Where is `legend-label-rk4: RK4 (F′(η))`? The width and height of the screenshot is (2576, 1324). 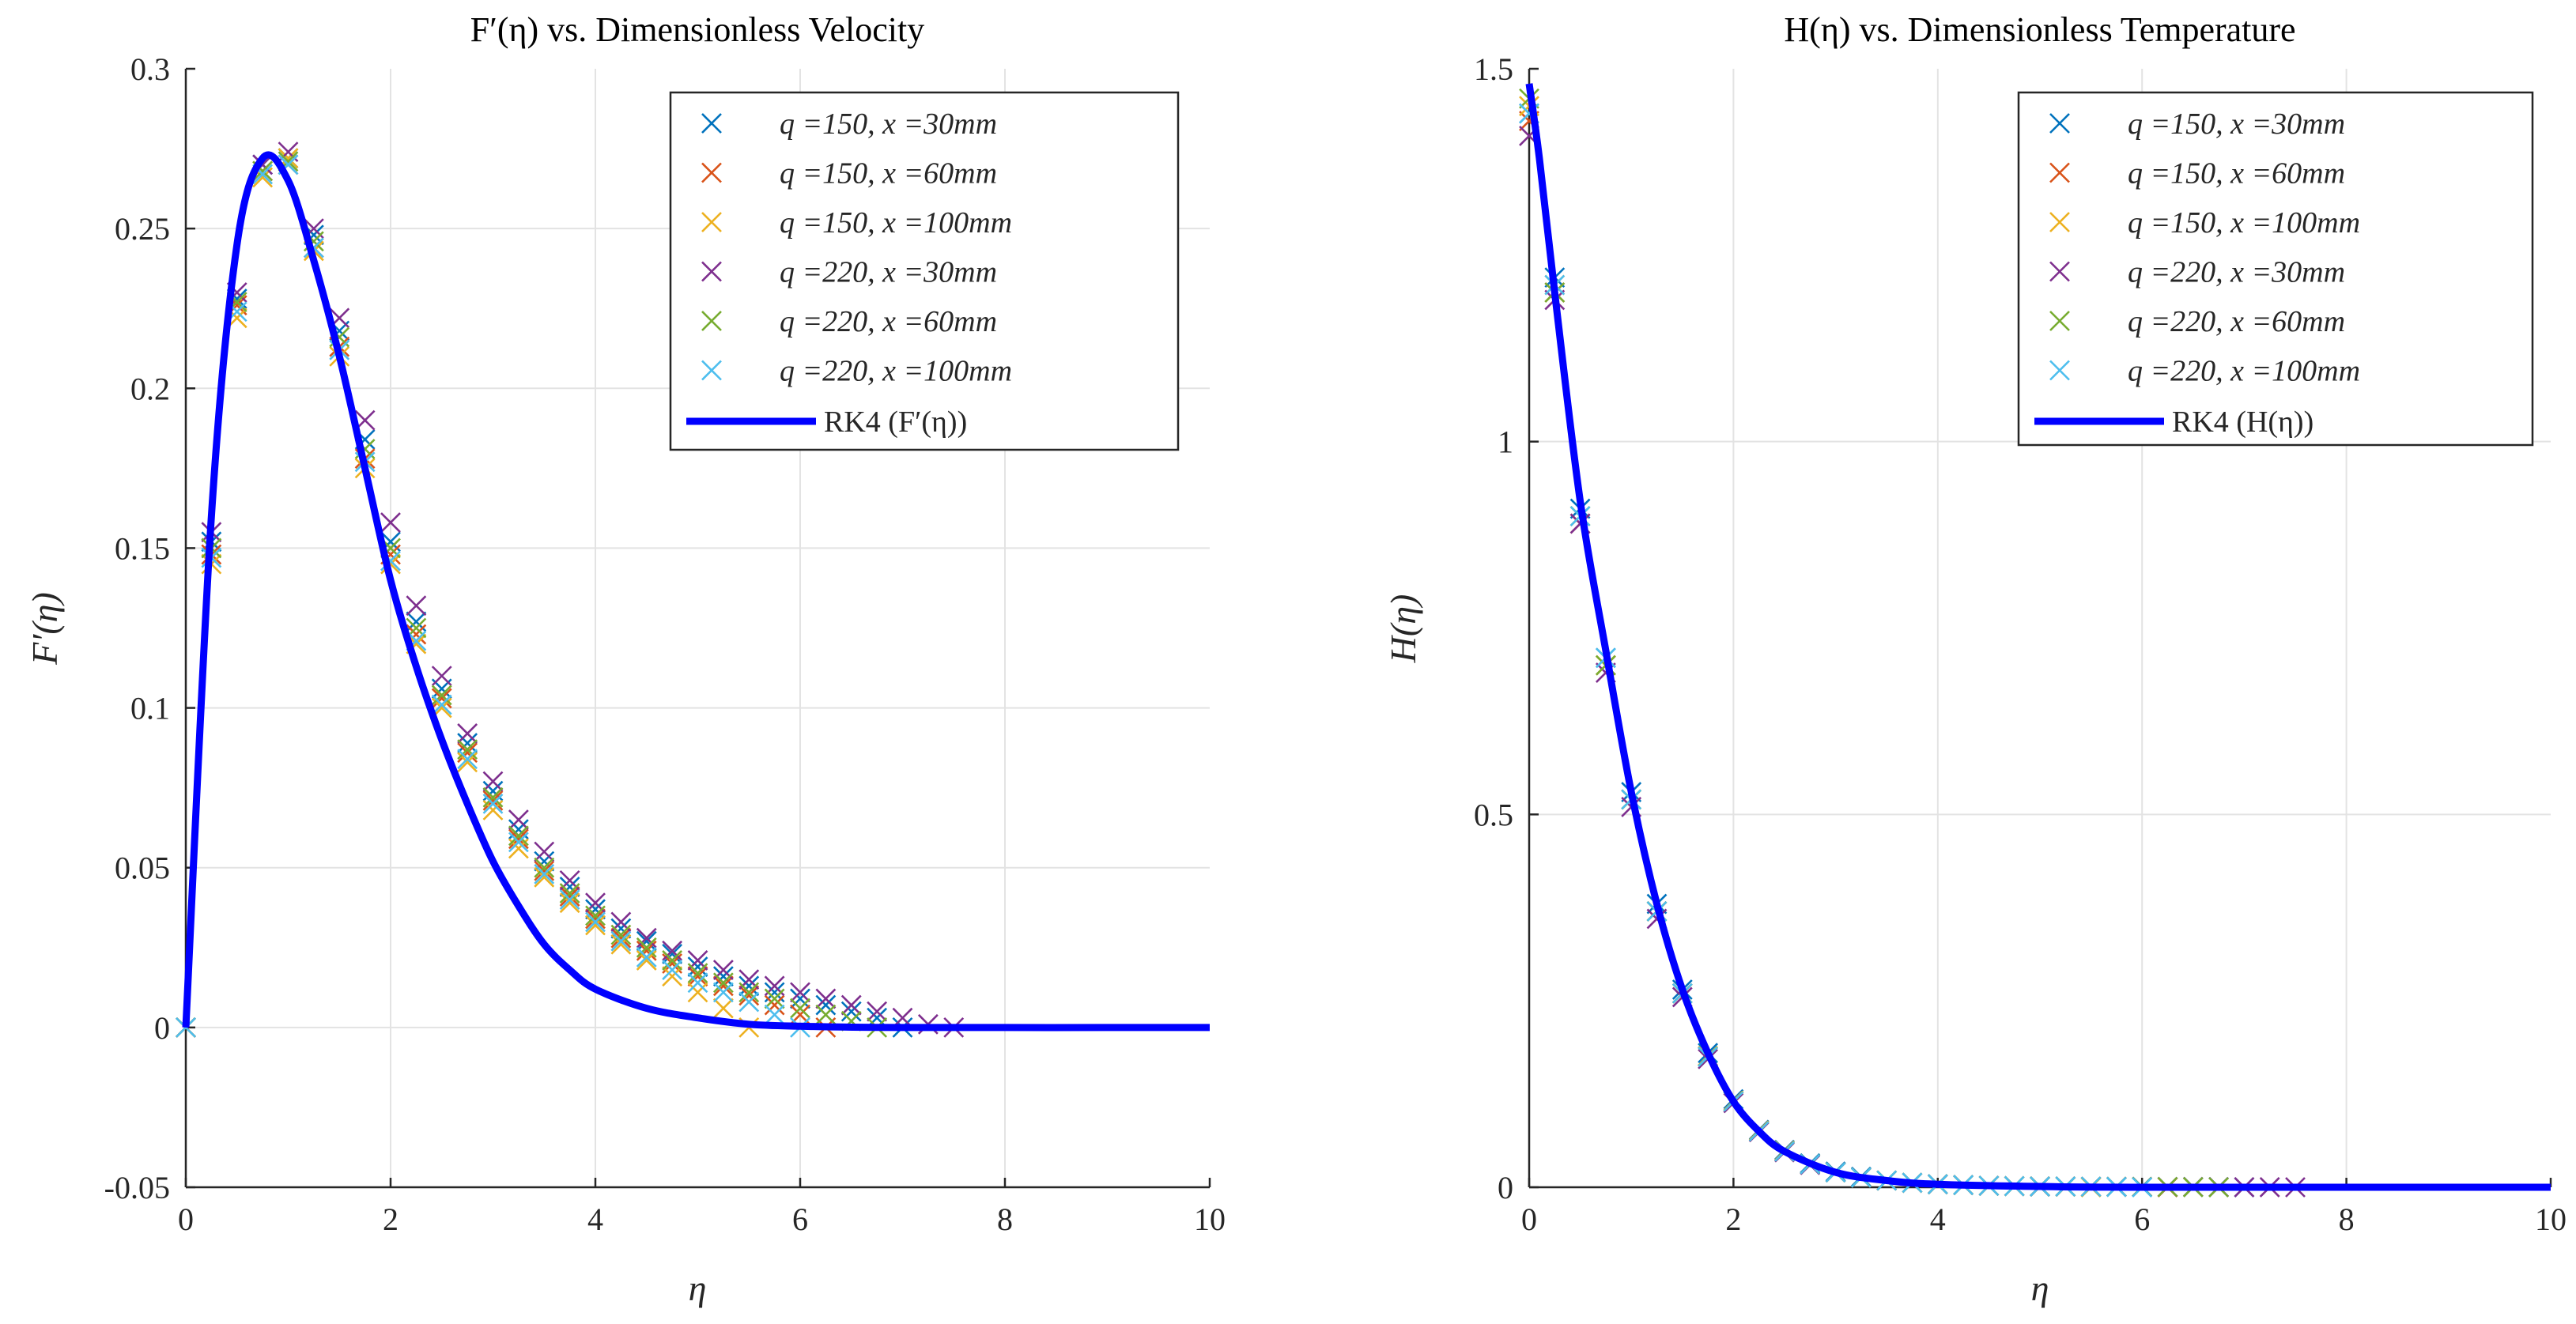
legend-label-rk4: RK4 (F′(η)) is located at coordinates (895, 422).